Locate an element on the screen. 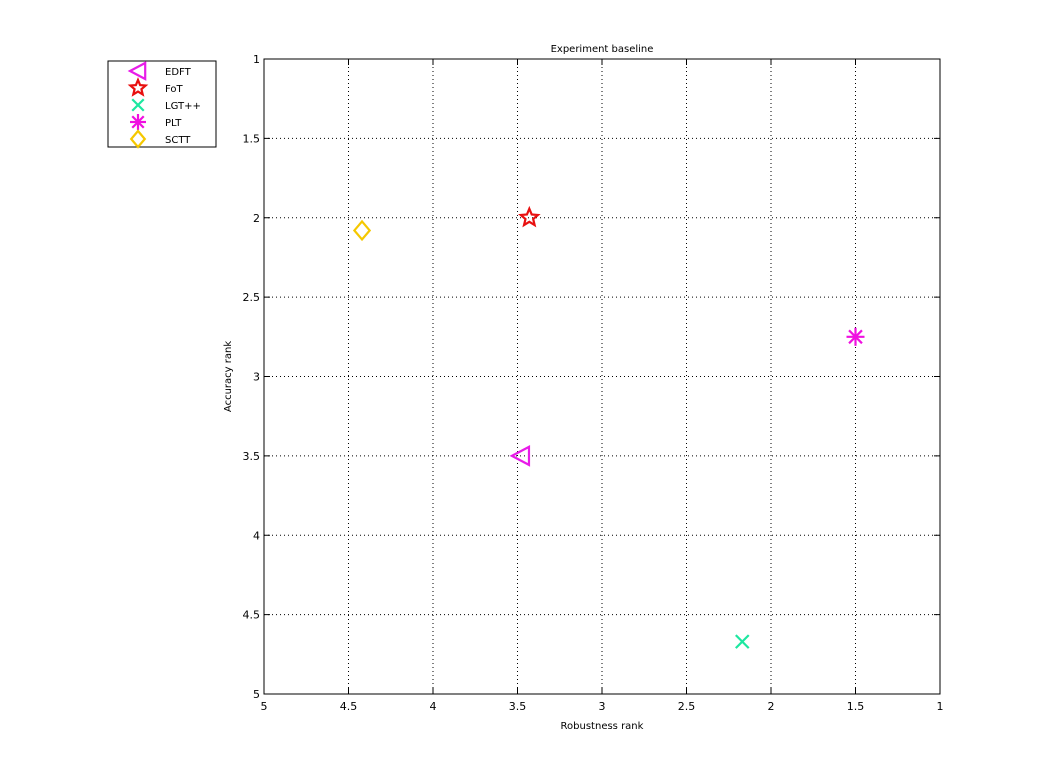 The image size is (1040, 780). y-tick-label: 2 is located at coordinates (256, 218).